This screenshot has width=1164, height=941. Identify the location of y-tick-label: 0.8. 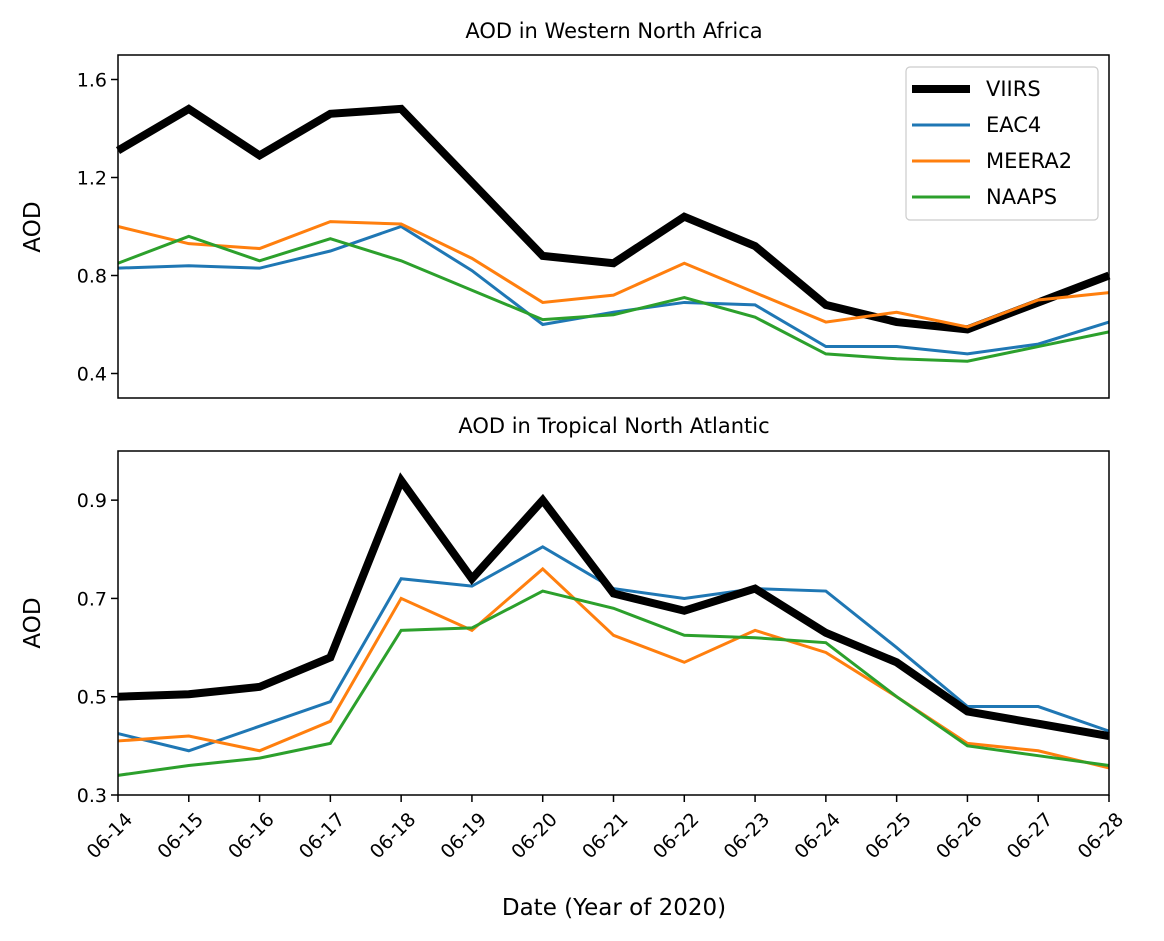
(92, 277).